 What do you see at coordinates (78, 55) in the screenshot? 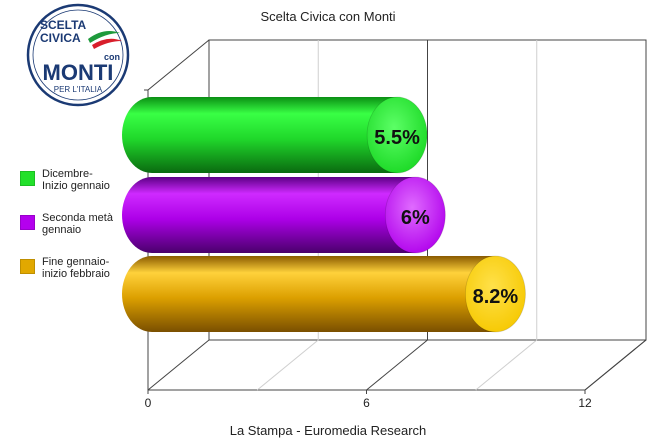
I see `scelta-civica-logo: SCELTA CIVICA con MONTI PER L'ITALIA` at bounding box center [78, 55].